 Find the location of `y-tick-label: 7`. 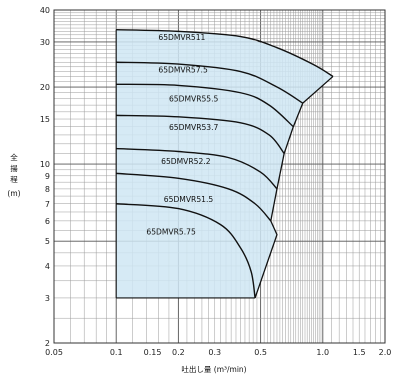

y-tick-label: 7 is located at coordinates (47, 204).